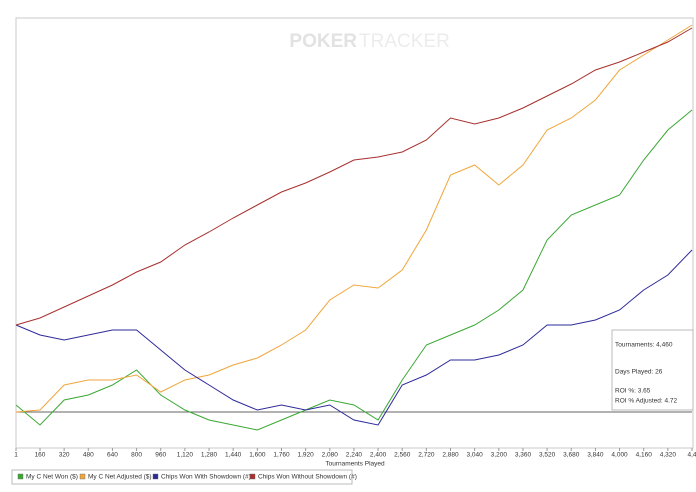 The width and height of the screenshot is (696, 492). Describe the element at coordinates (52, 477) in the screenshot. I see `legend-label: My C Net Won ($)` at that location.